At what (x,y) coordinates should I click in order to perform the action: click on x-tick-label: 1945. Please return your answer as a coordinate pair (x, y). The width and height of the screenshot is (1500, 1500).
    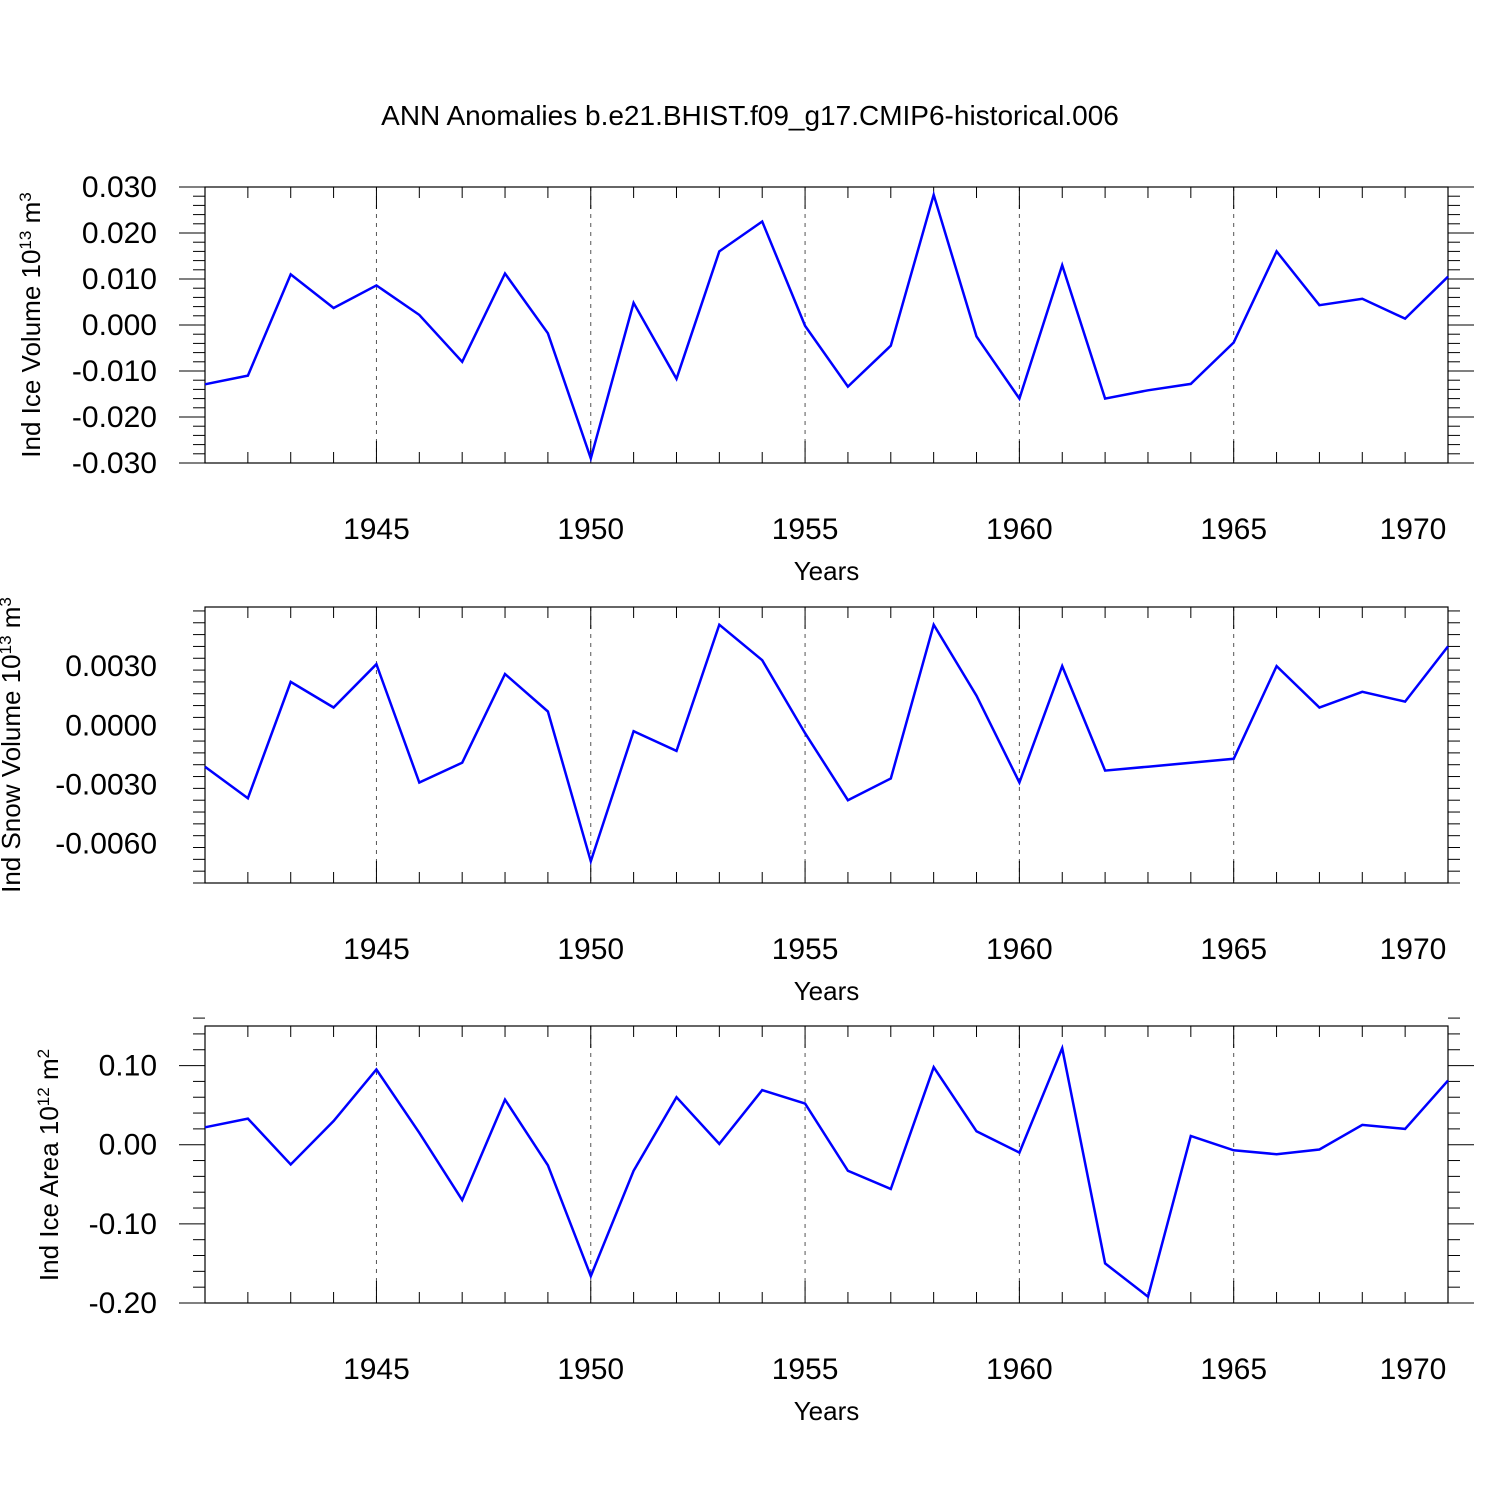
    Looking at the image, I should click on (376, 529).